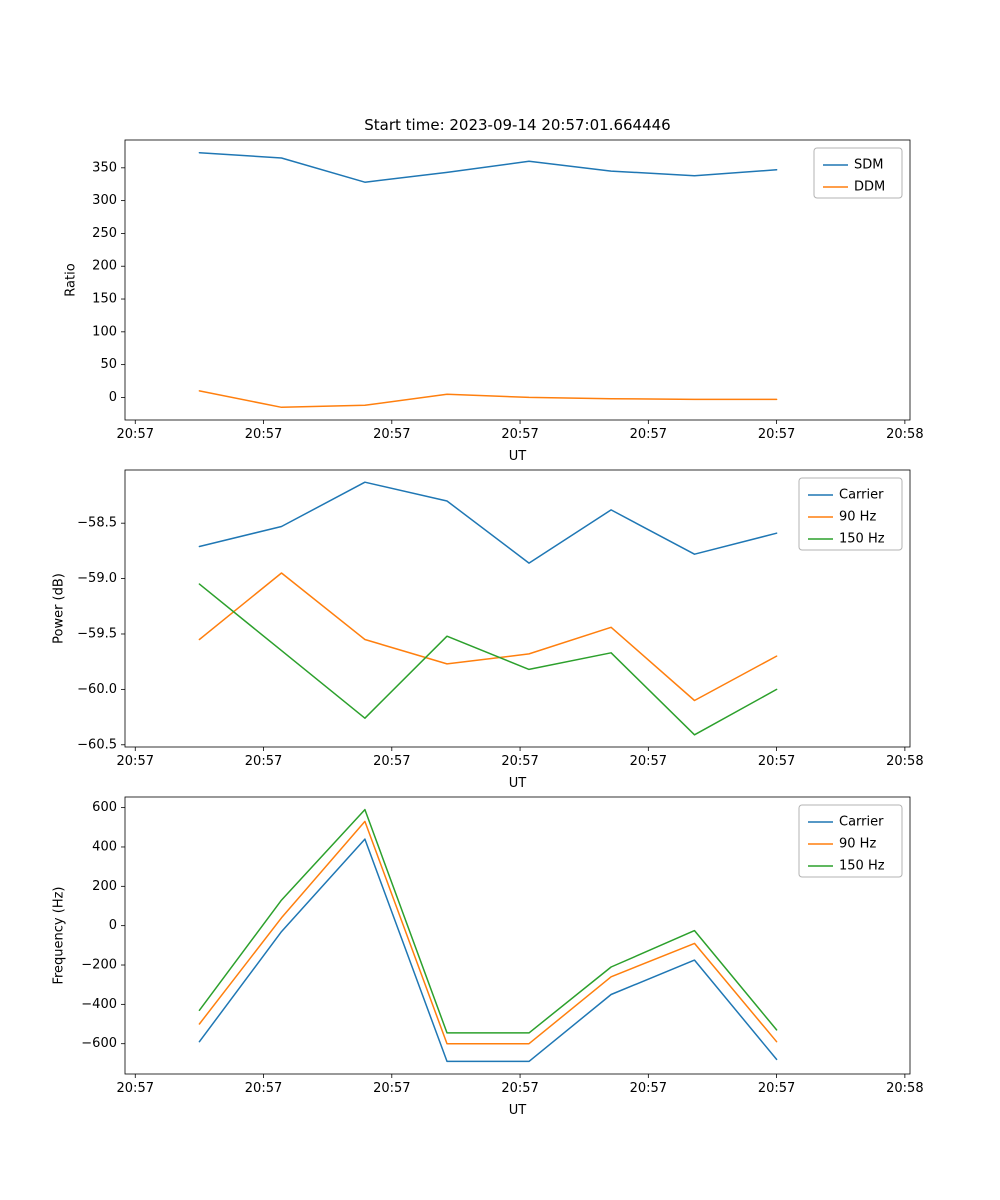 The image size is (1000, 1200). What do you see at coordinates (97, 689) in the screenshot?
I see `y-tick-label: −60.0` at bounding box center [97, 689].